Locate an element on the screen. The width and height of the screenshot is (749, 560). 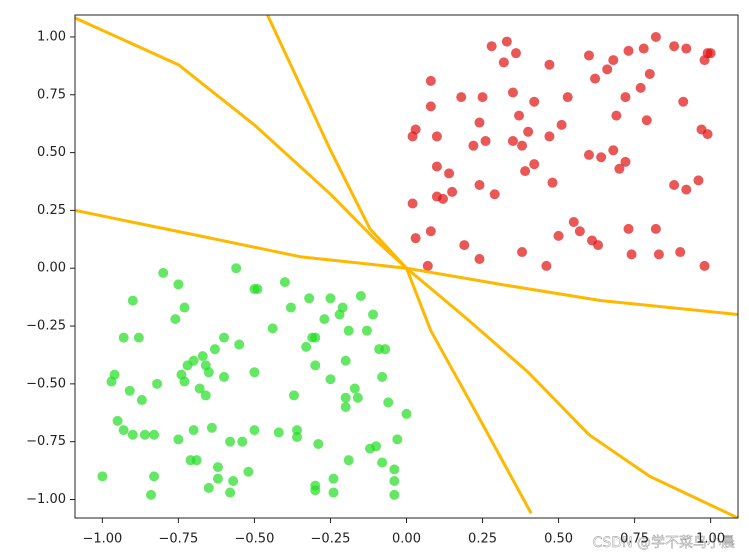
y-tick-label: 0.25 is located at coordinates (51, 210).